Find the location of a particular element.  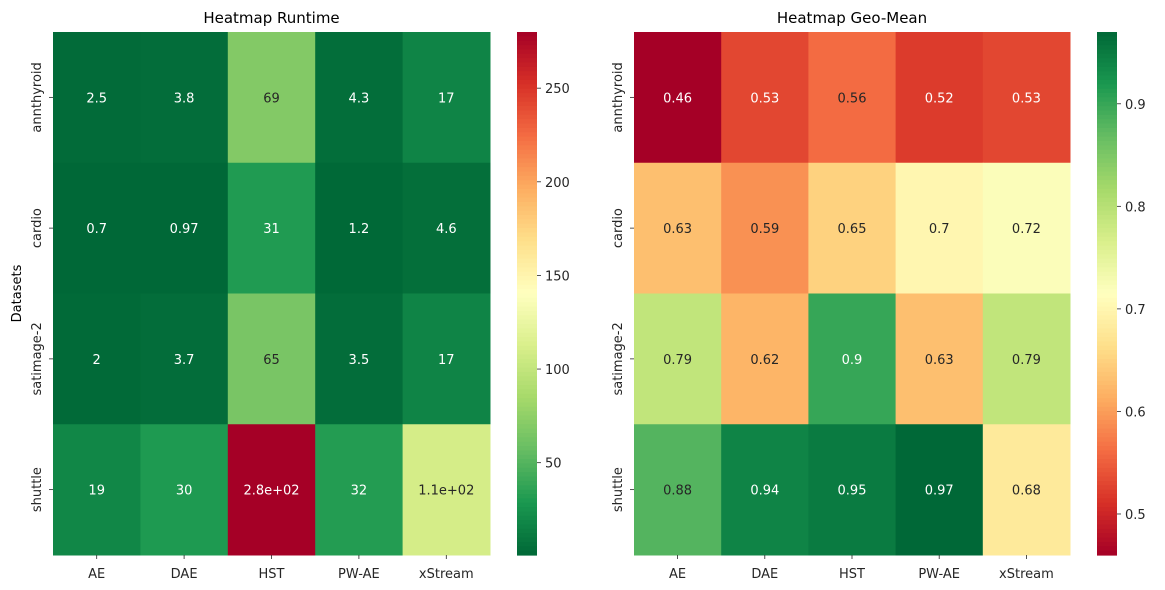

cell-label: 0.68 is located at coordinates (1026, 491).